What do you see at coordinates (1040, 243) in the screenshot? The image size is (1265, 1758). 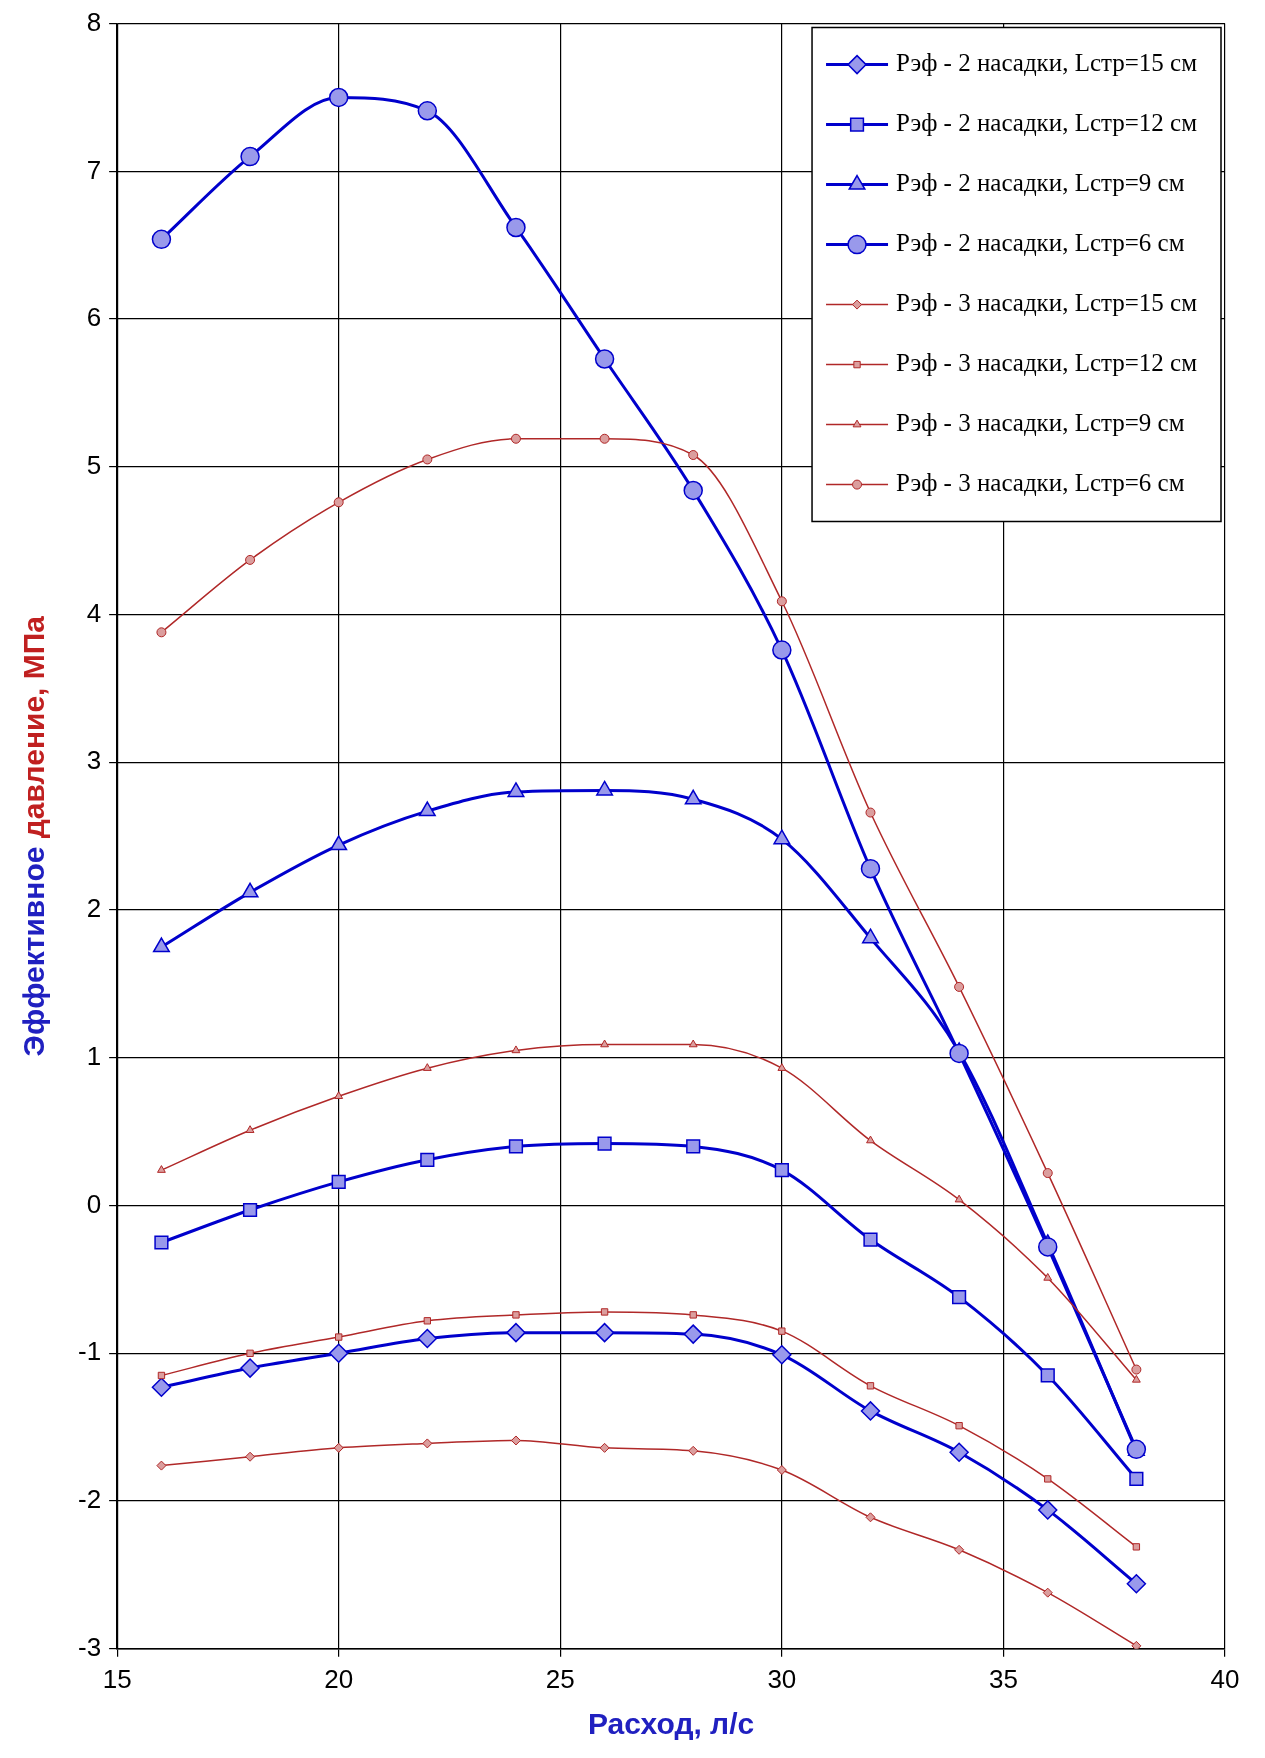 I see `legend-label: Рэф - 2 насадки, Lстр=6 см` at bounding box center [1040, 243].